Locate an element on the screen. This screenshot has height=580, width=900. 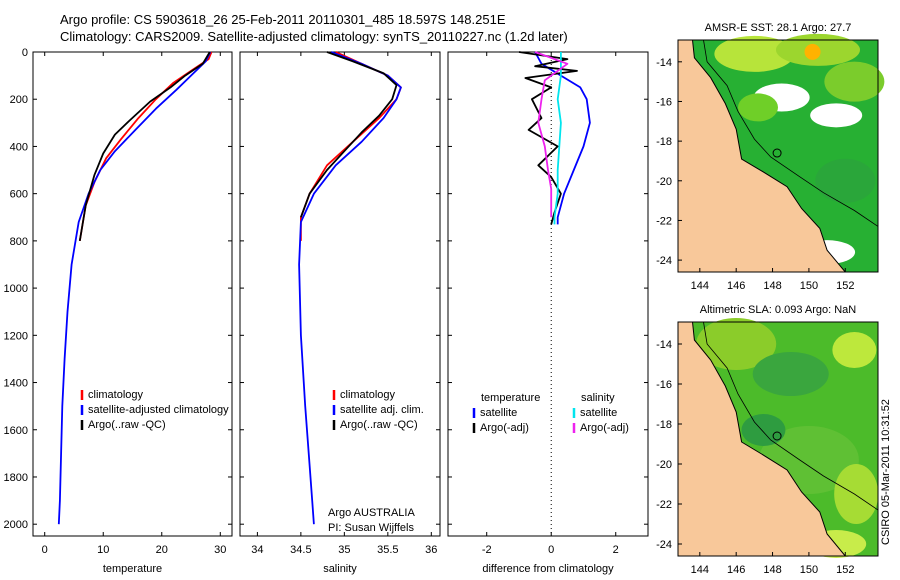
annotation-line: PI: Susan Wijffels is located at coordinates (371, 528).